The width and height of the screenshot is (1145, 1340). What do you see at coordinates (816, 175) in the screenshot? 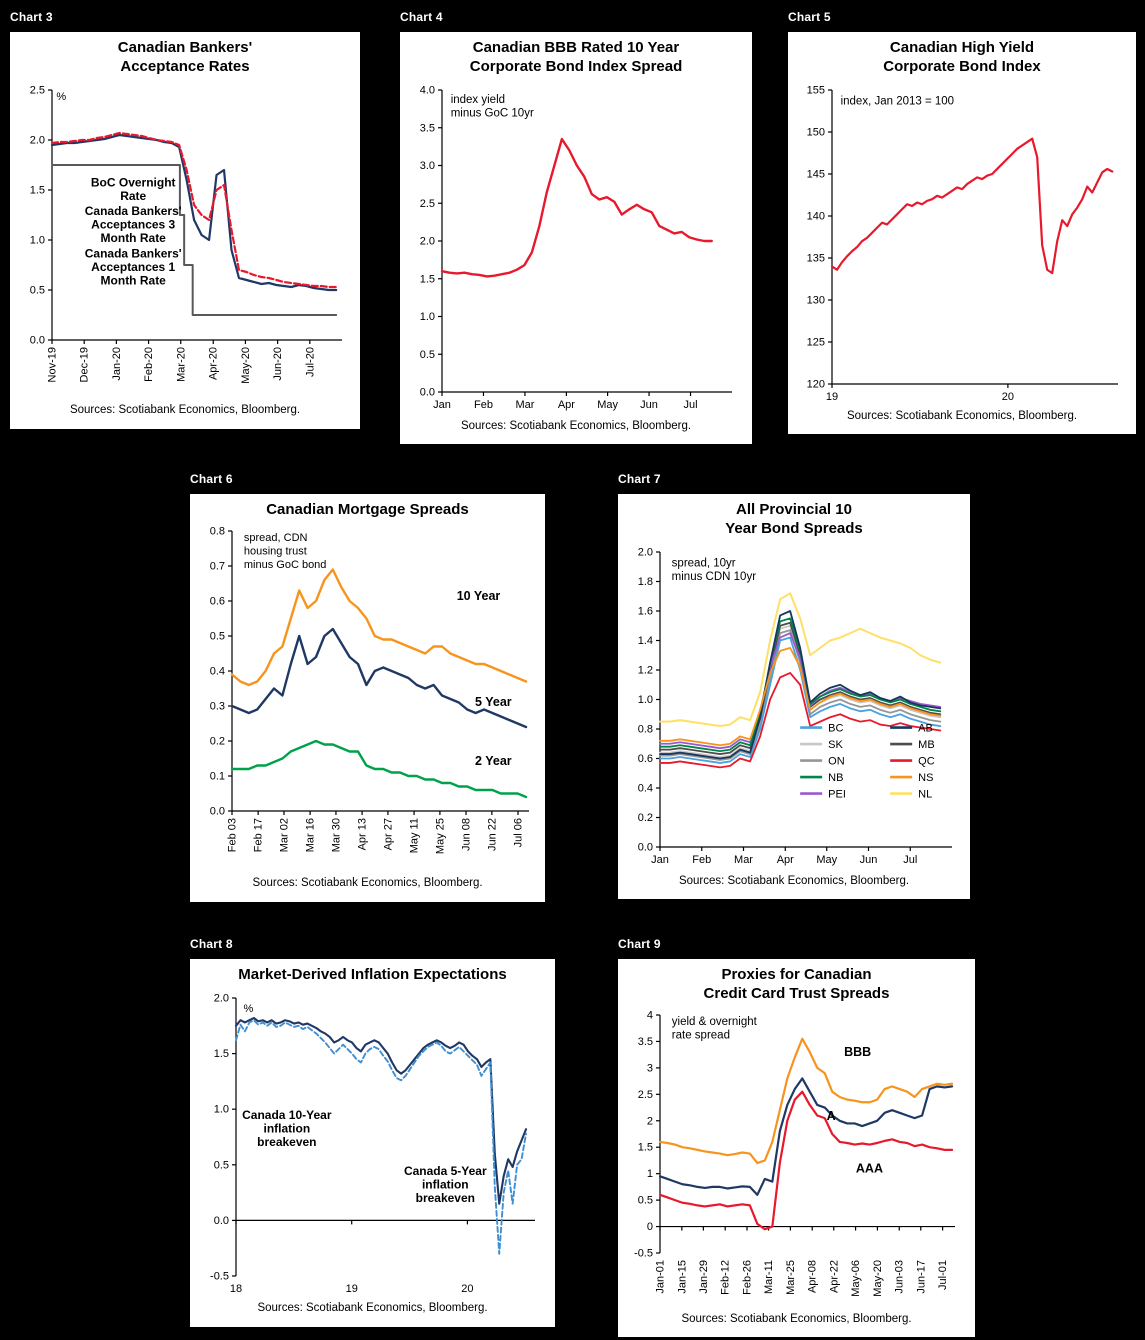
I see `svg-text: 145` at bounding box center [816, 175].